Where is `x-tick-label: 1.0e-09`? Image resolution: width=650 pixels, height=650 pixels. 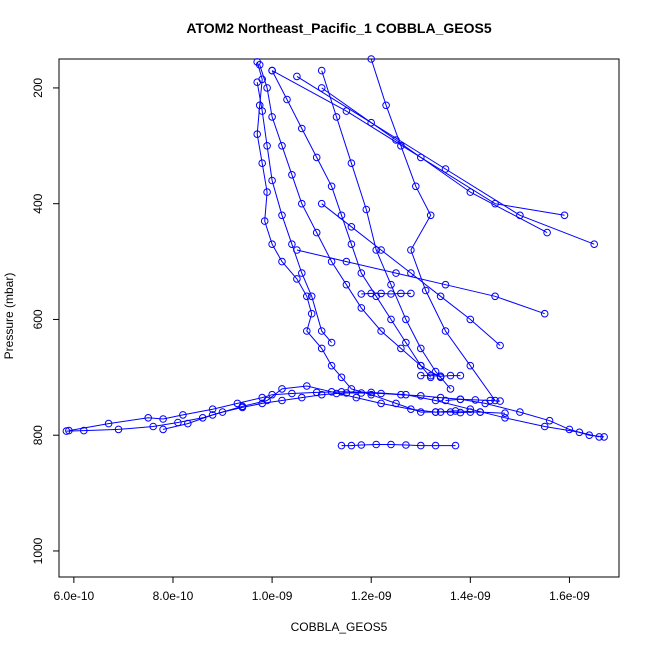
x-tick-label: 1.0e-09 is located at coordinates (272, 596).